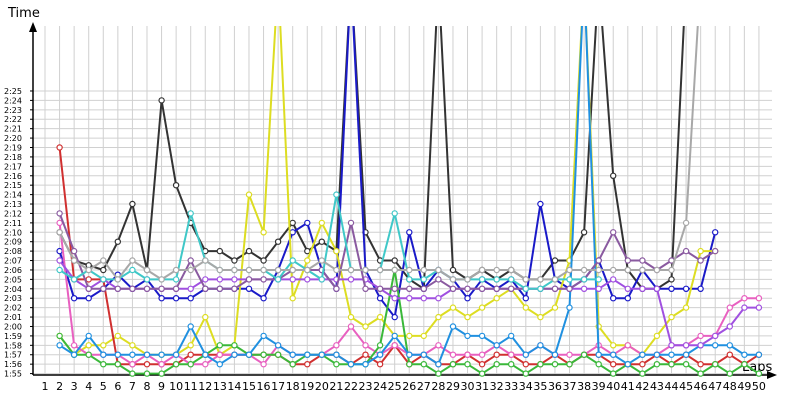  I want to click on x-tick-label: 13, so click(220, 386).